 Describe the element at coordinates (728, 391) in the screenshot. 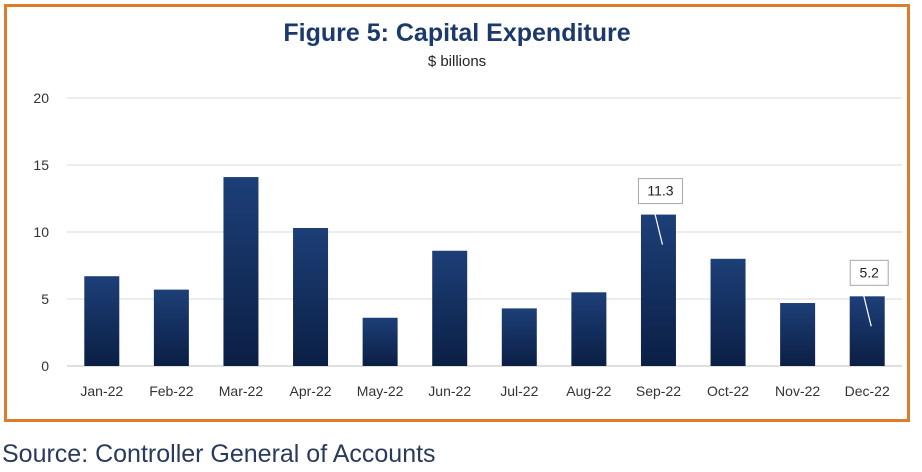

I see `x-tick-label: Oct-22` at that location.